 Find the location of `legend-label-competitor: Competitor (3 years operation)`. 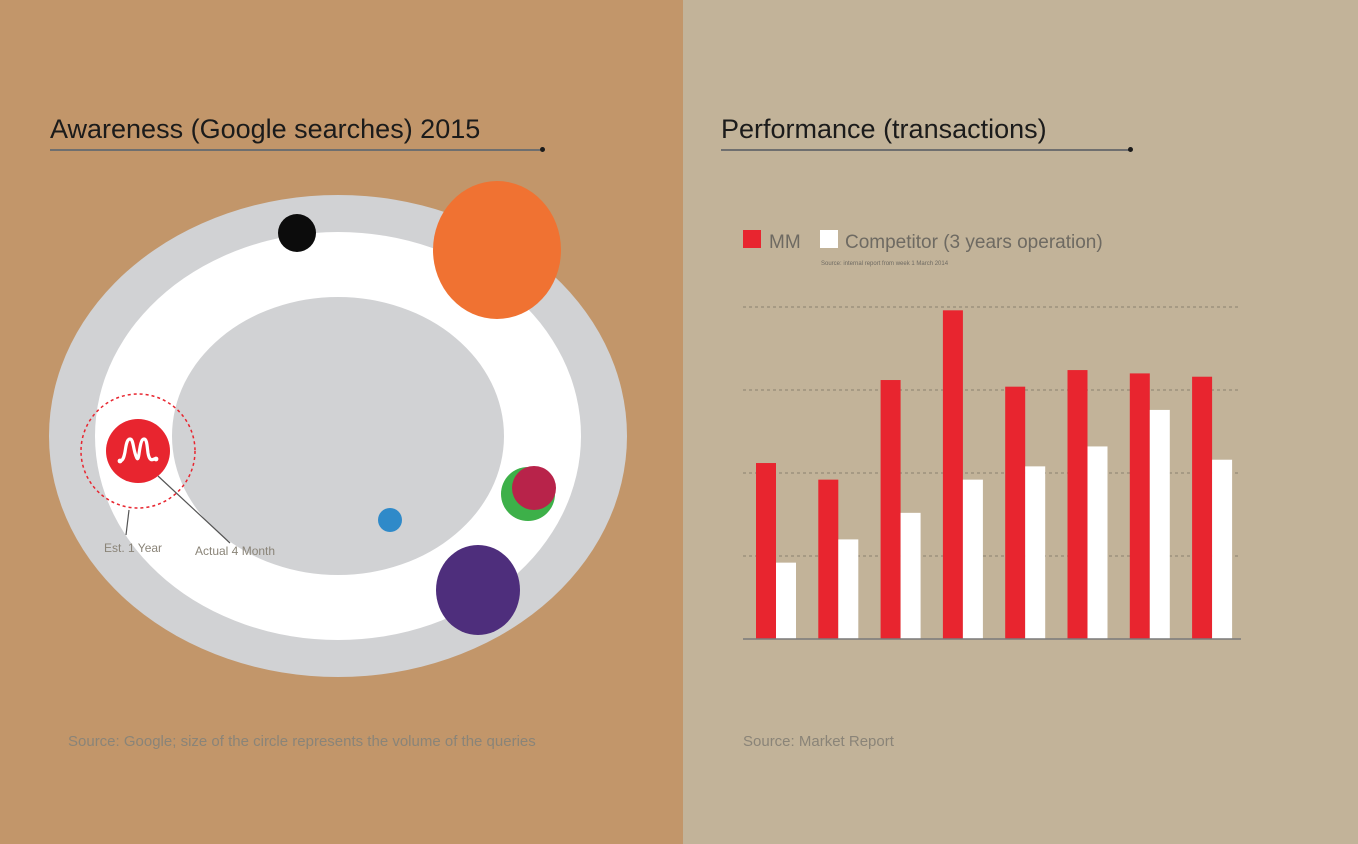

legend-label-competitor: Competitor (3 years operation) is located at coordinates (974, 242).